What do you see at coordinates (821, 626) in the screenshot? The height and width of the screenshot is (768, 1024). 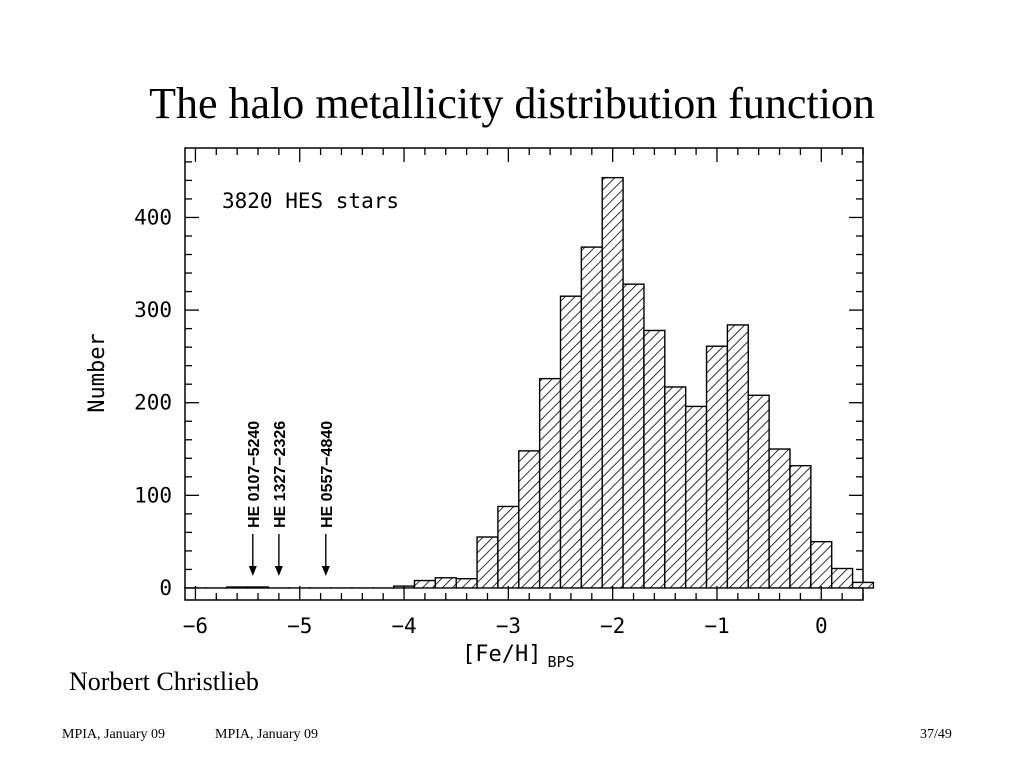 I see `x-tick-label: 0` at bounding box center [821, 626].